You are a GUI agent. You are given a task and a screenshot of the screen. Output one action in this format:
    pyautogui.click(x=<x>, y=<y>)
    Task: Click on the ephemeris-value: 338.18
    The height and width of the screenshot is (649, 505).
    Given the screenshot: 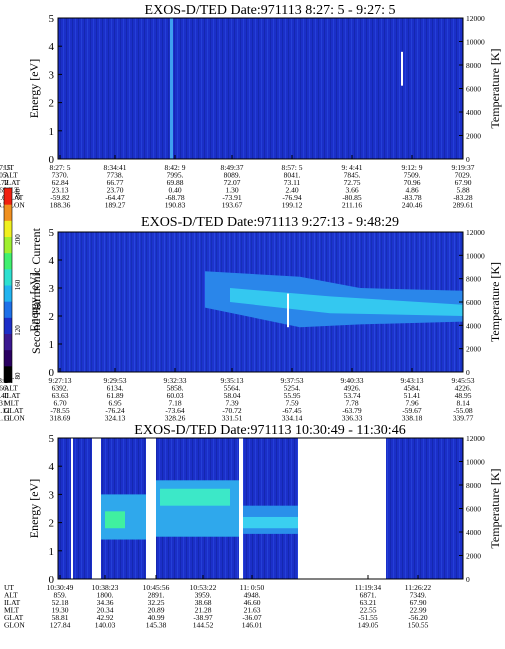 What is the action you would take?
    pyautogui.click(x=412, y=418)
    